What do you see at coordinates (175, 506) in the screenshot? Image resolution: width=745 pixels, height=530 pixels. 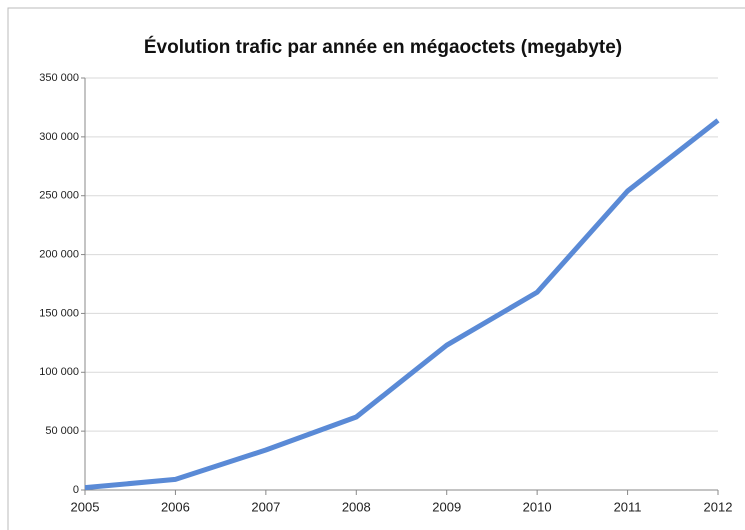 I see `x-tick-label: 2006` at bounding box center [175, 506].